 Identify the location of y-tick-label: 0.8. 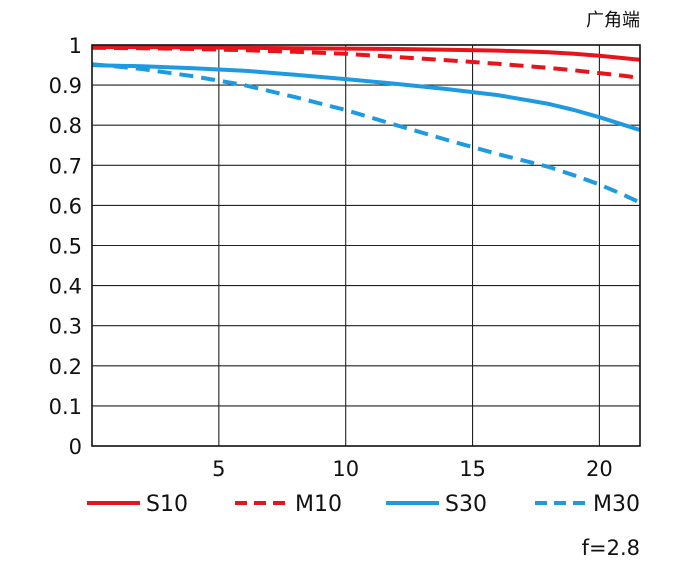
(65, 126).